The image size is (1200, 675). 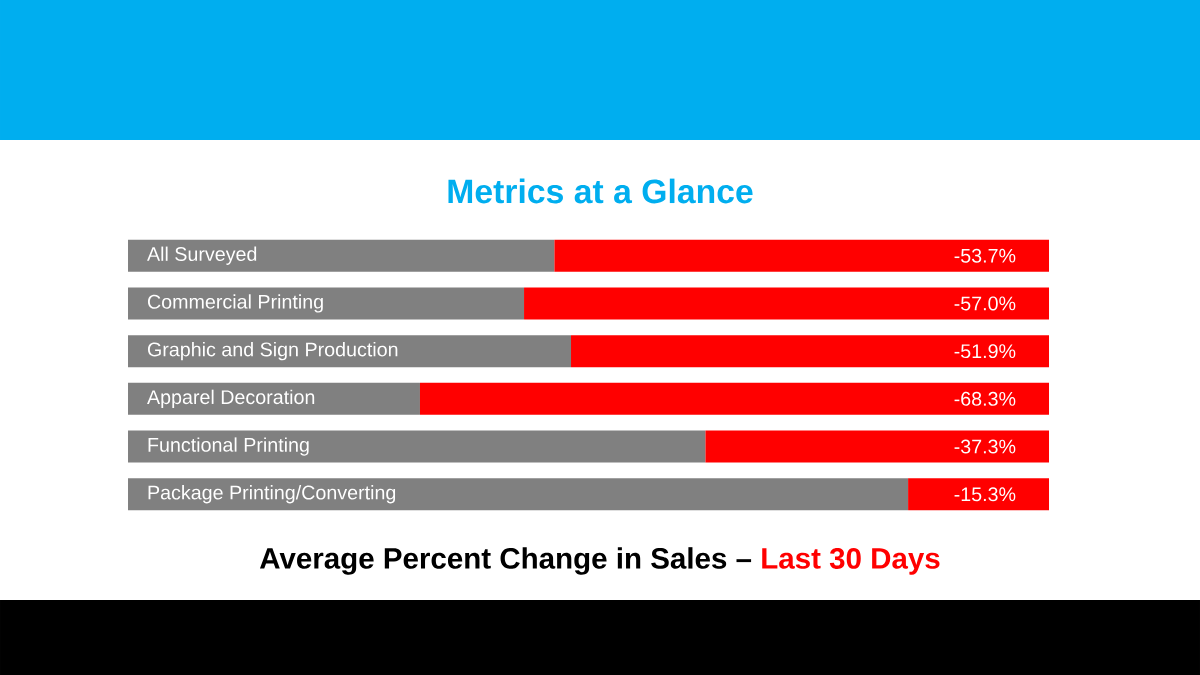 I want to click on y-tick-label: Apparel Decoration, so click(x=231, y=399).